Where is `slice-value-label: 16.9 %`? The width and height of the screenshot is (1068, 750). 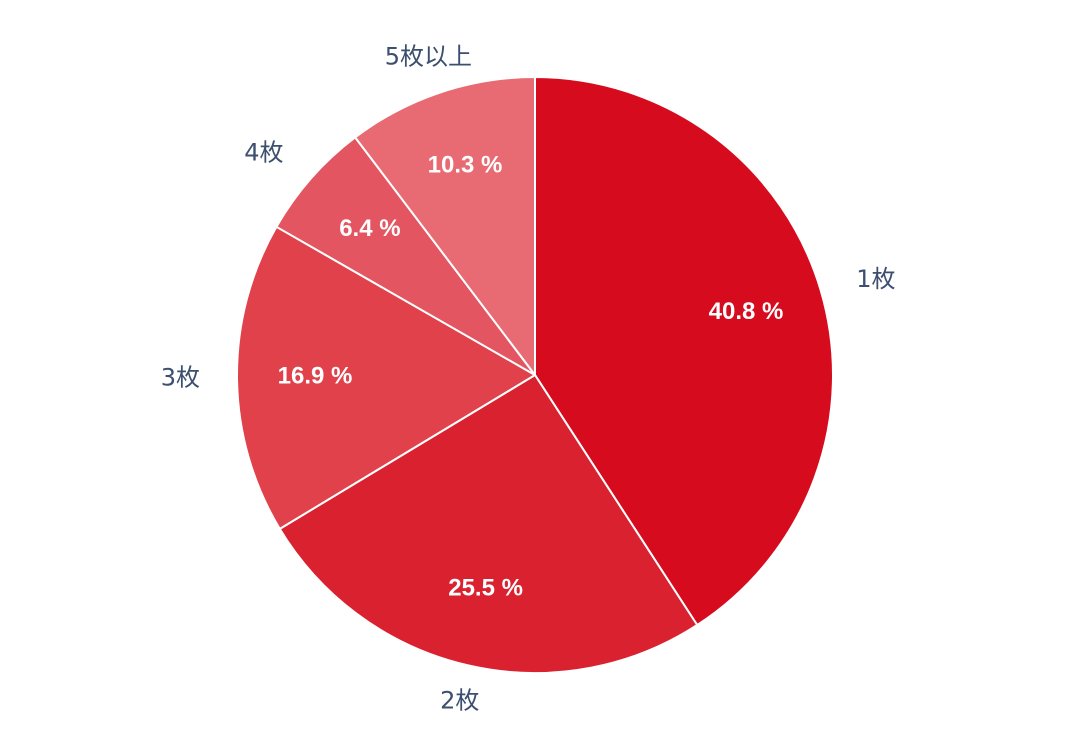 slice-value-label: 16.9 % is located at coordinates (315, 376).